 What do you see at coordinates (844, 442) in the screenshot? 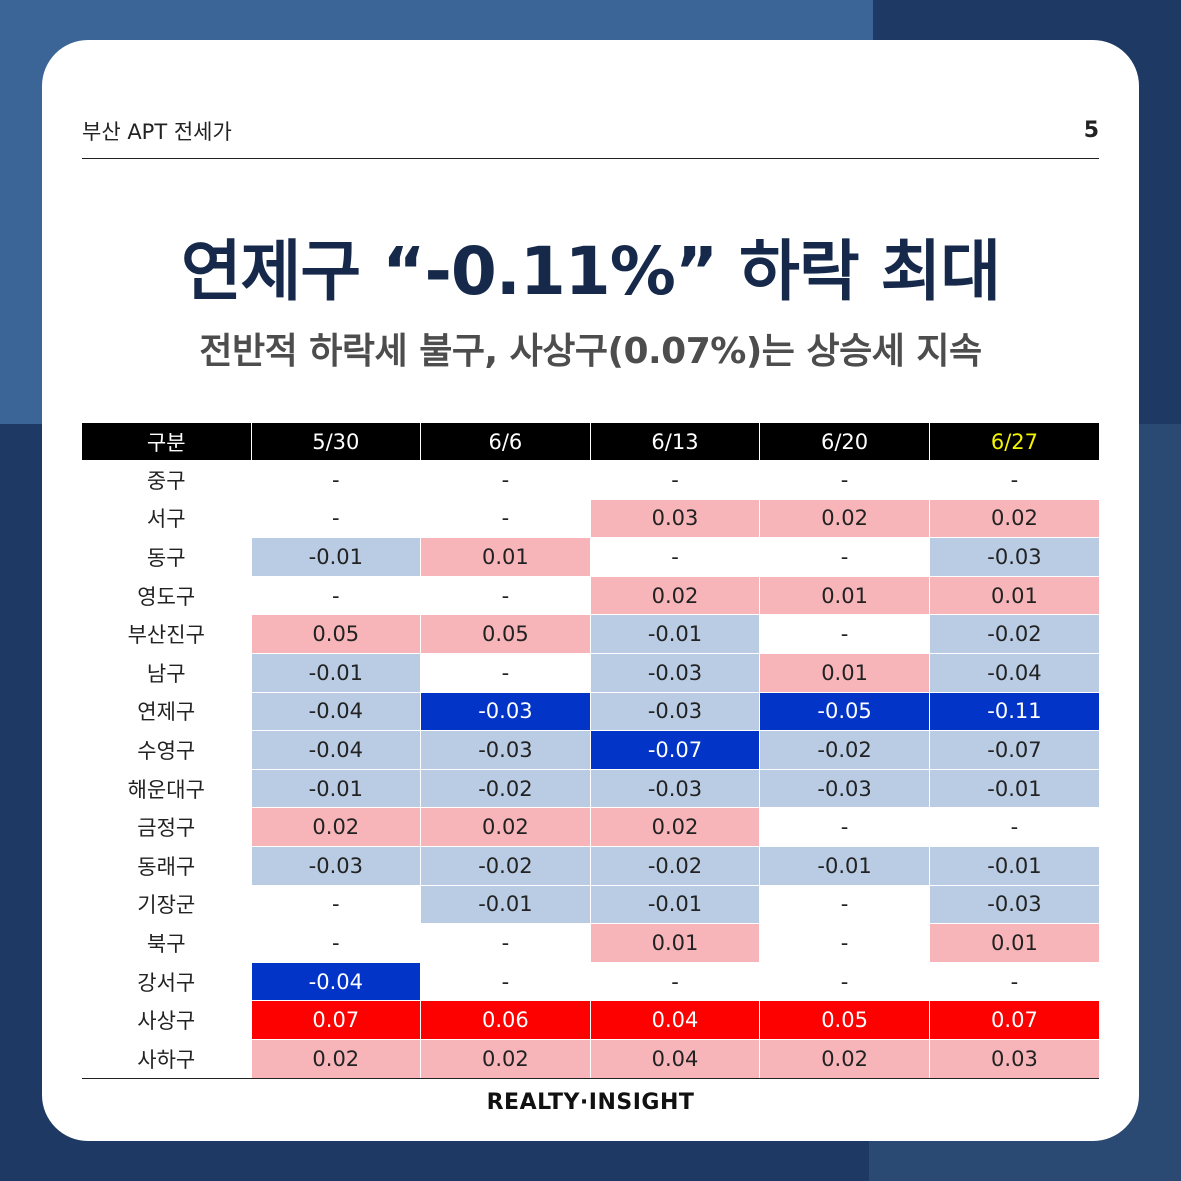
I see `column-header-week: 6/20` at bounding box center [844, 442].